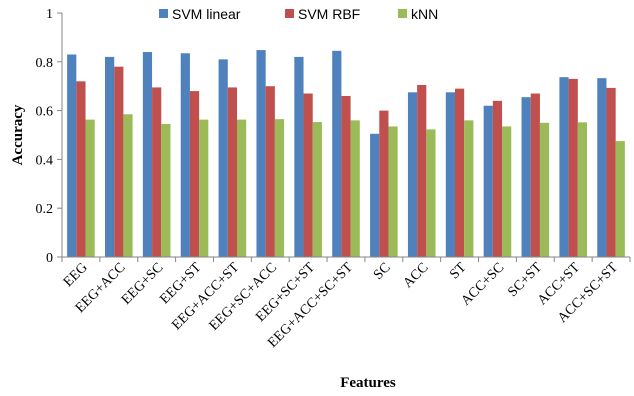 The image size is (634, 396). What do you see at coordinates (49, 14) in the screenshot?
I see `y-tick-label: 1` at bounding box center [49, 14].